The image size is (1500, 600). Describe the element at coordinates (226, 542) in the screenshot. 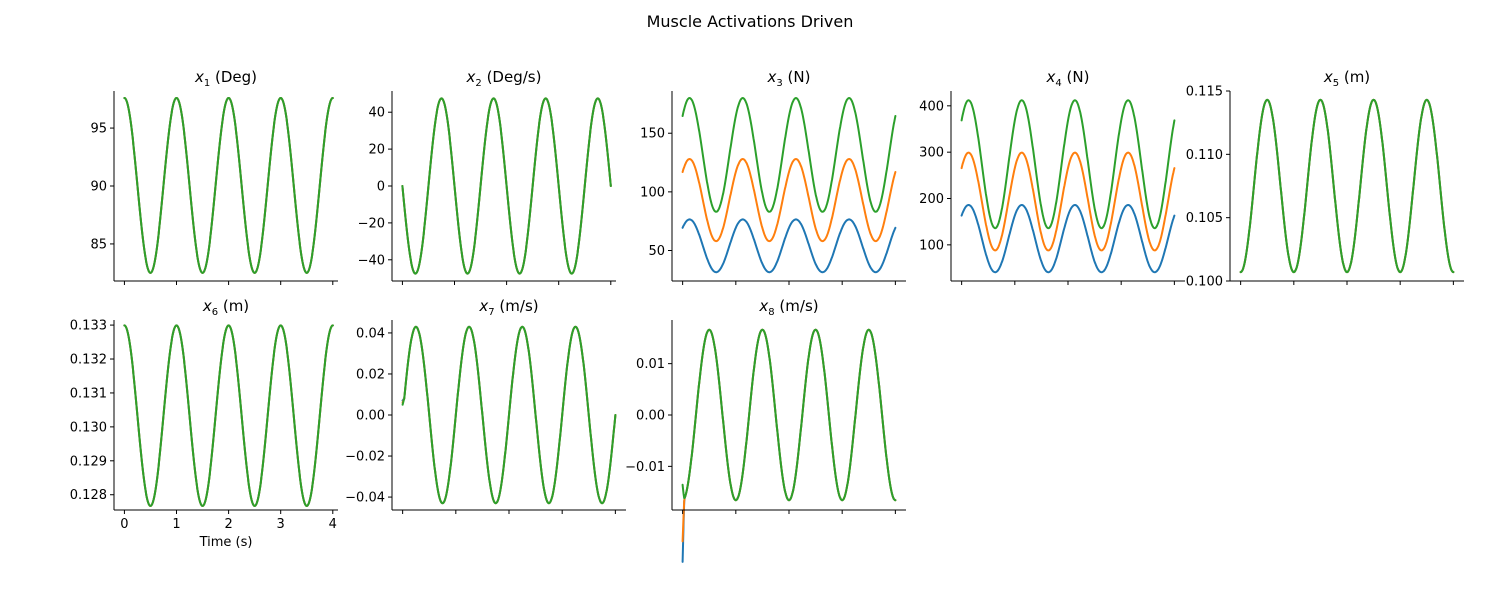

I see `x-axis-label: Time (s)` at that location.